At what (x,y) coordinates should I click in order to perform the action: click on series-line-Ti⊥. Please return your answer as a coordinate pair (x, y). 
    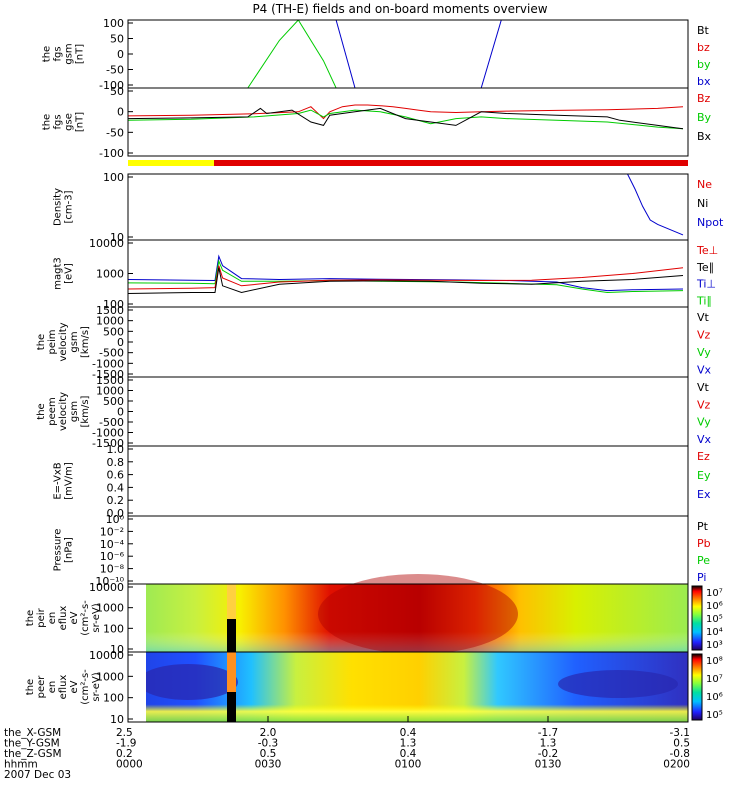
    Looking at the image, I should click on (406, 273).